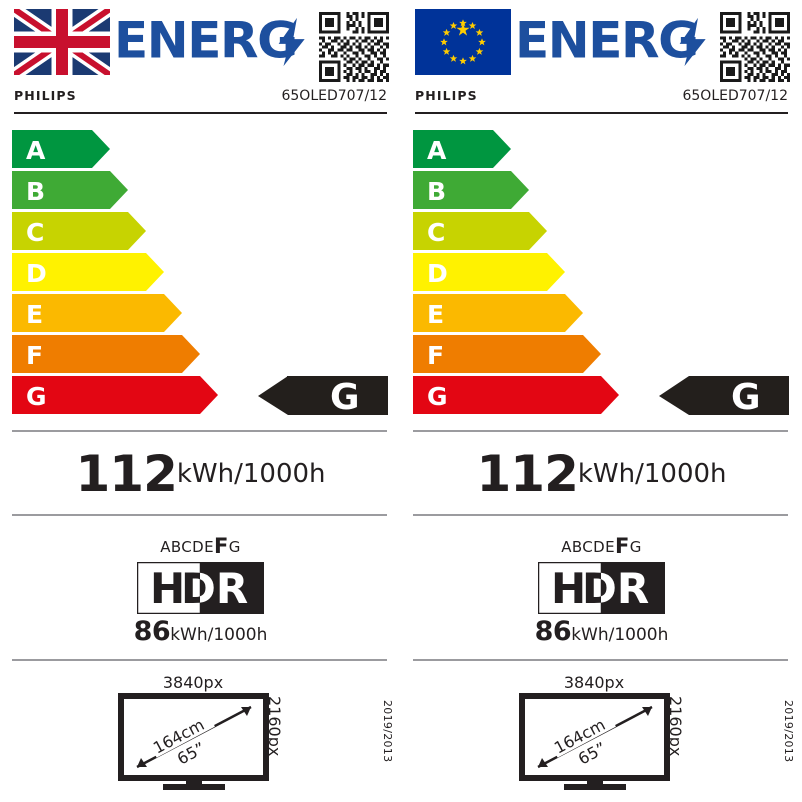 This screenshot has height=802, width=802. What do you see at coordinates (463, 42) in the screenshot?
I see `eu-flag-icon` at bounding box center [463, 42].